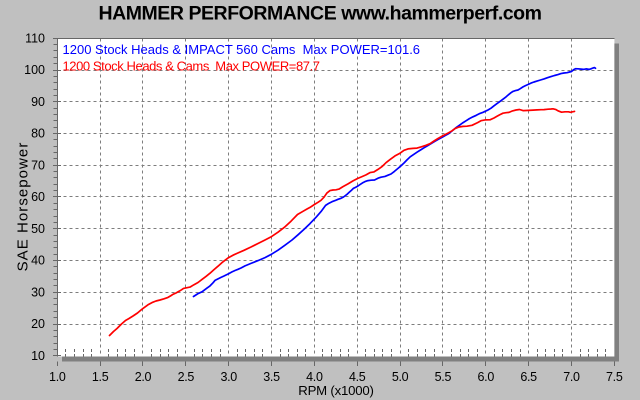 The width and height of the screenshot is (640, 400). I want to click on svg-text: 2.5, so click(186, 377).